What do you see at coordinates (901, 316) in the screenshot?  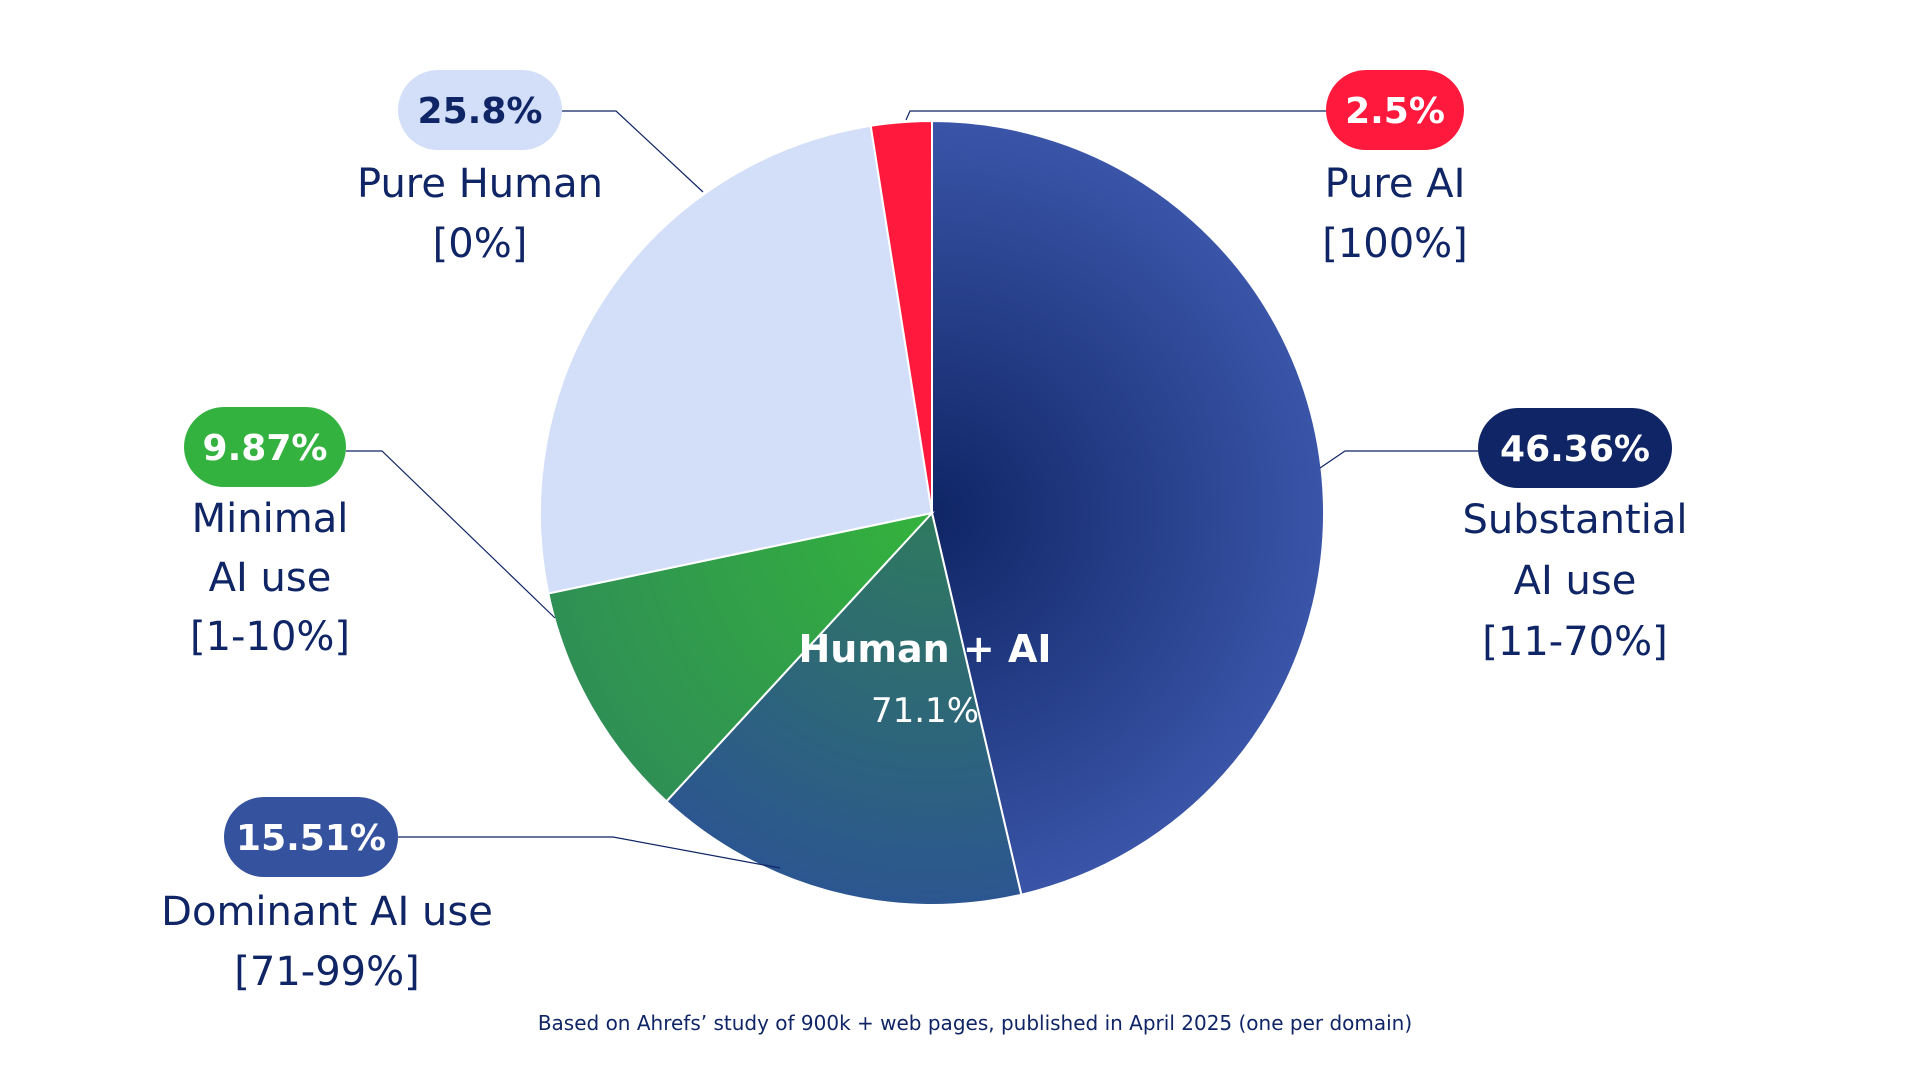 I see `pie-slice-pure-ai` at bounding box center [901, 316].